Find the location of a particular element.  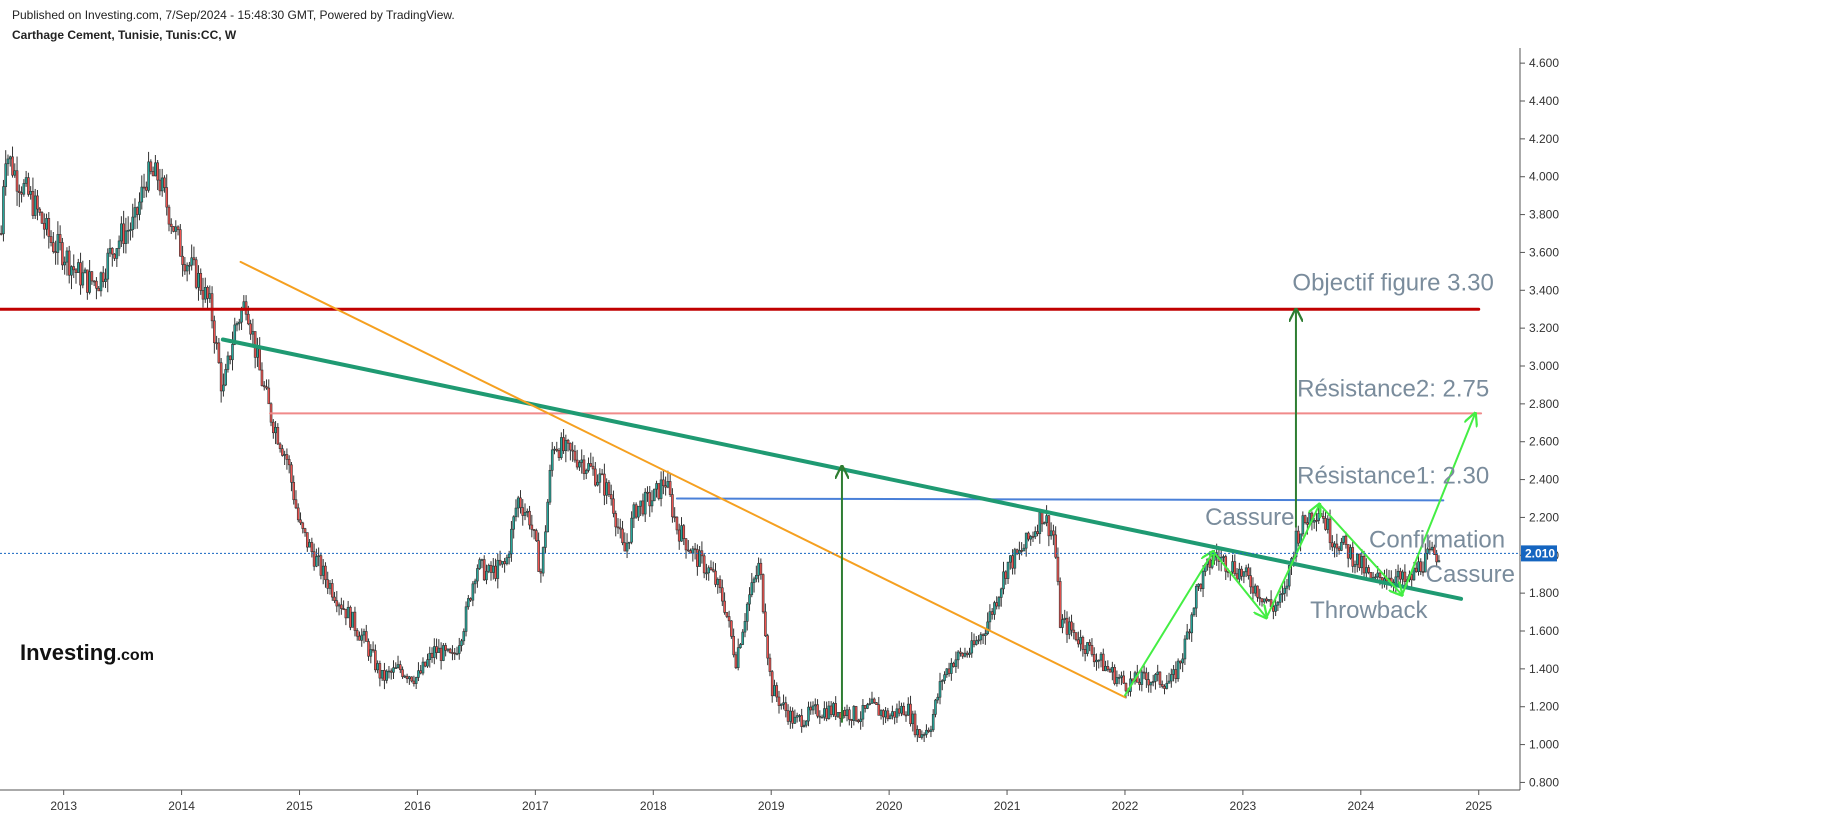

x-tick-label: 2023 is located at coordinates (1243, 806).